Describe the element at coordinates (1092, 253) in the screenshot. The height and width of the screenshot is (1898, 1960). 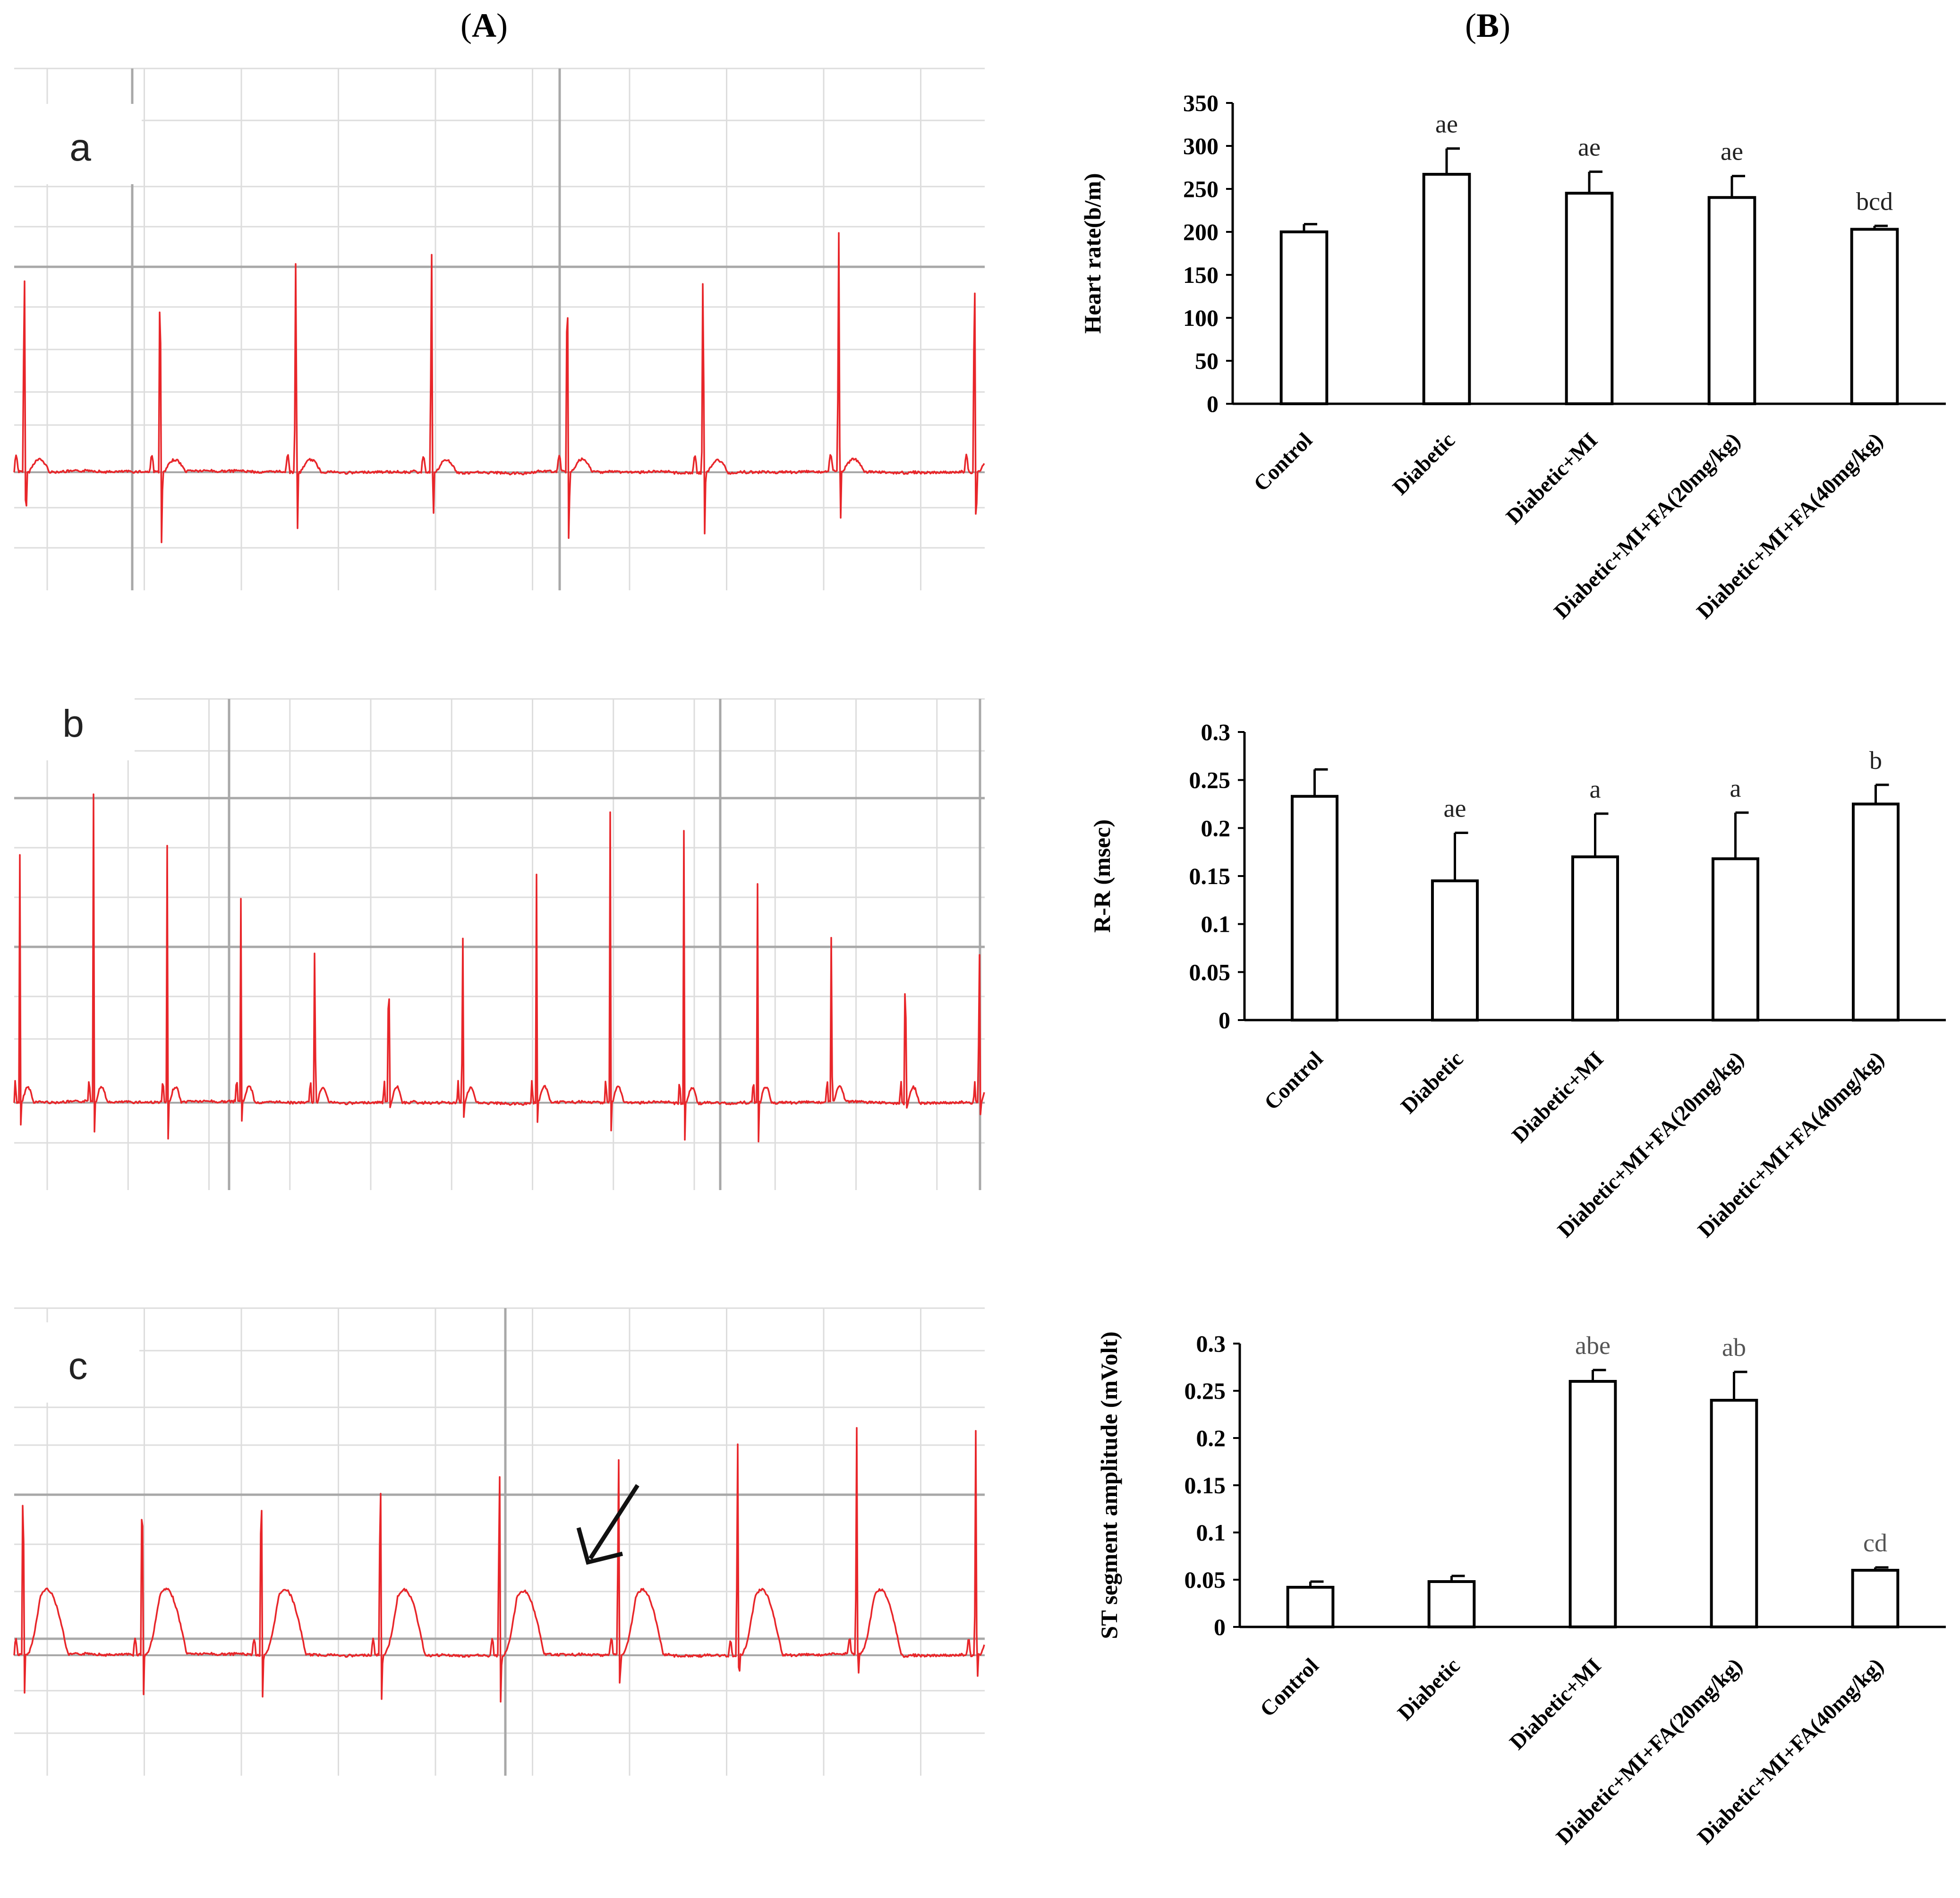
I see `y-axis-title: Heart rate(b/m)` at that location.